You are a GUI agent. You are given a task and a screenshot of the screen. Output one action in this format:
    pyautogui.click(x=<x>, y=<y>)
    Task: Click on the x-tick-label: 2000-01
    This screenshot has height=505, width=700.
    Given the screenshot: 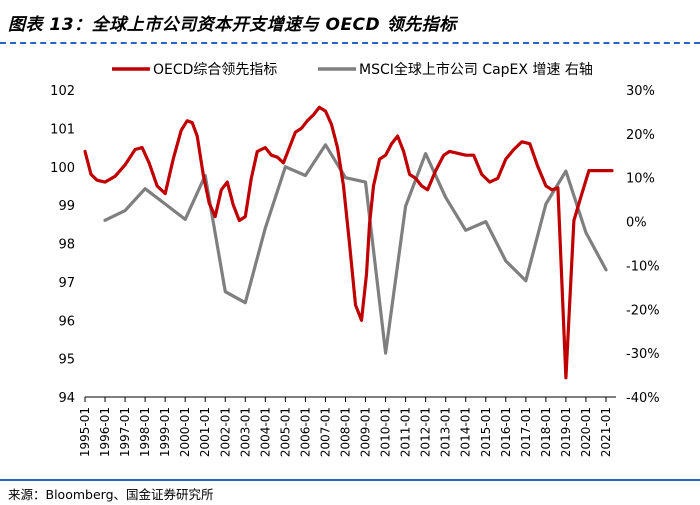 What is the action you would take?
    pyautogui.click(x=185, y=432)
    